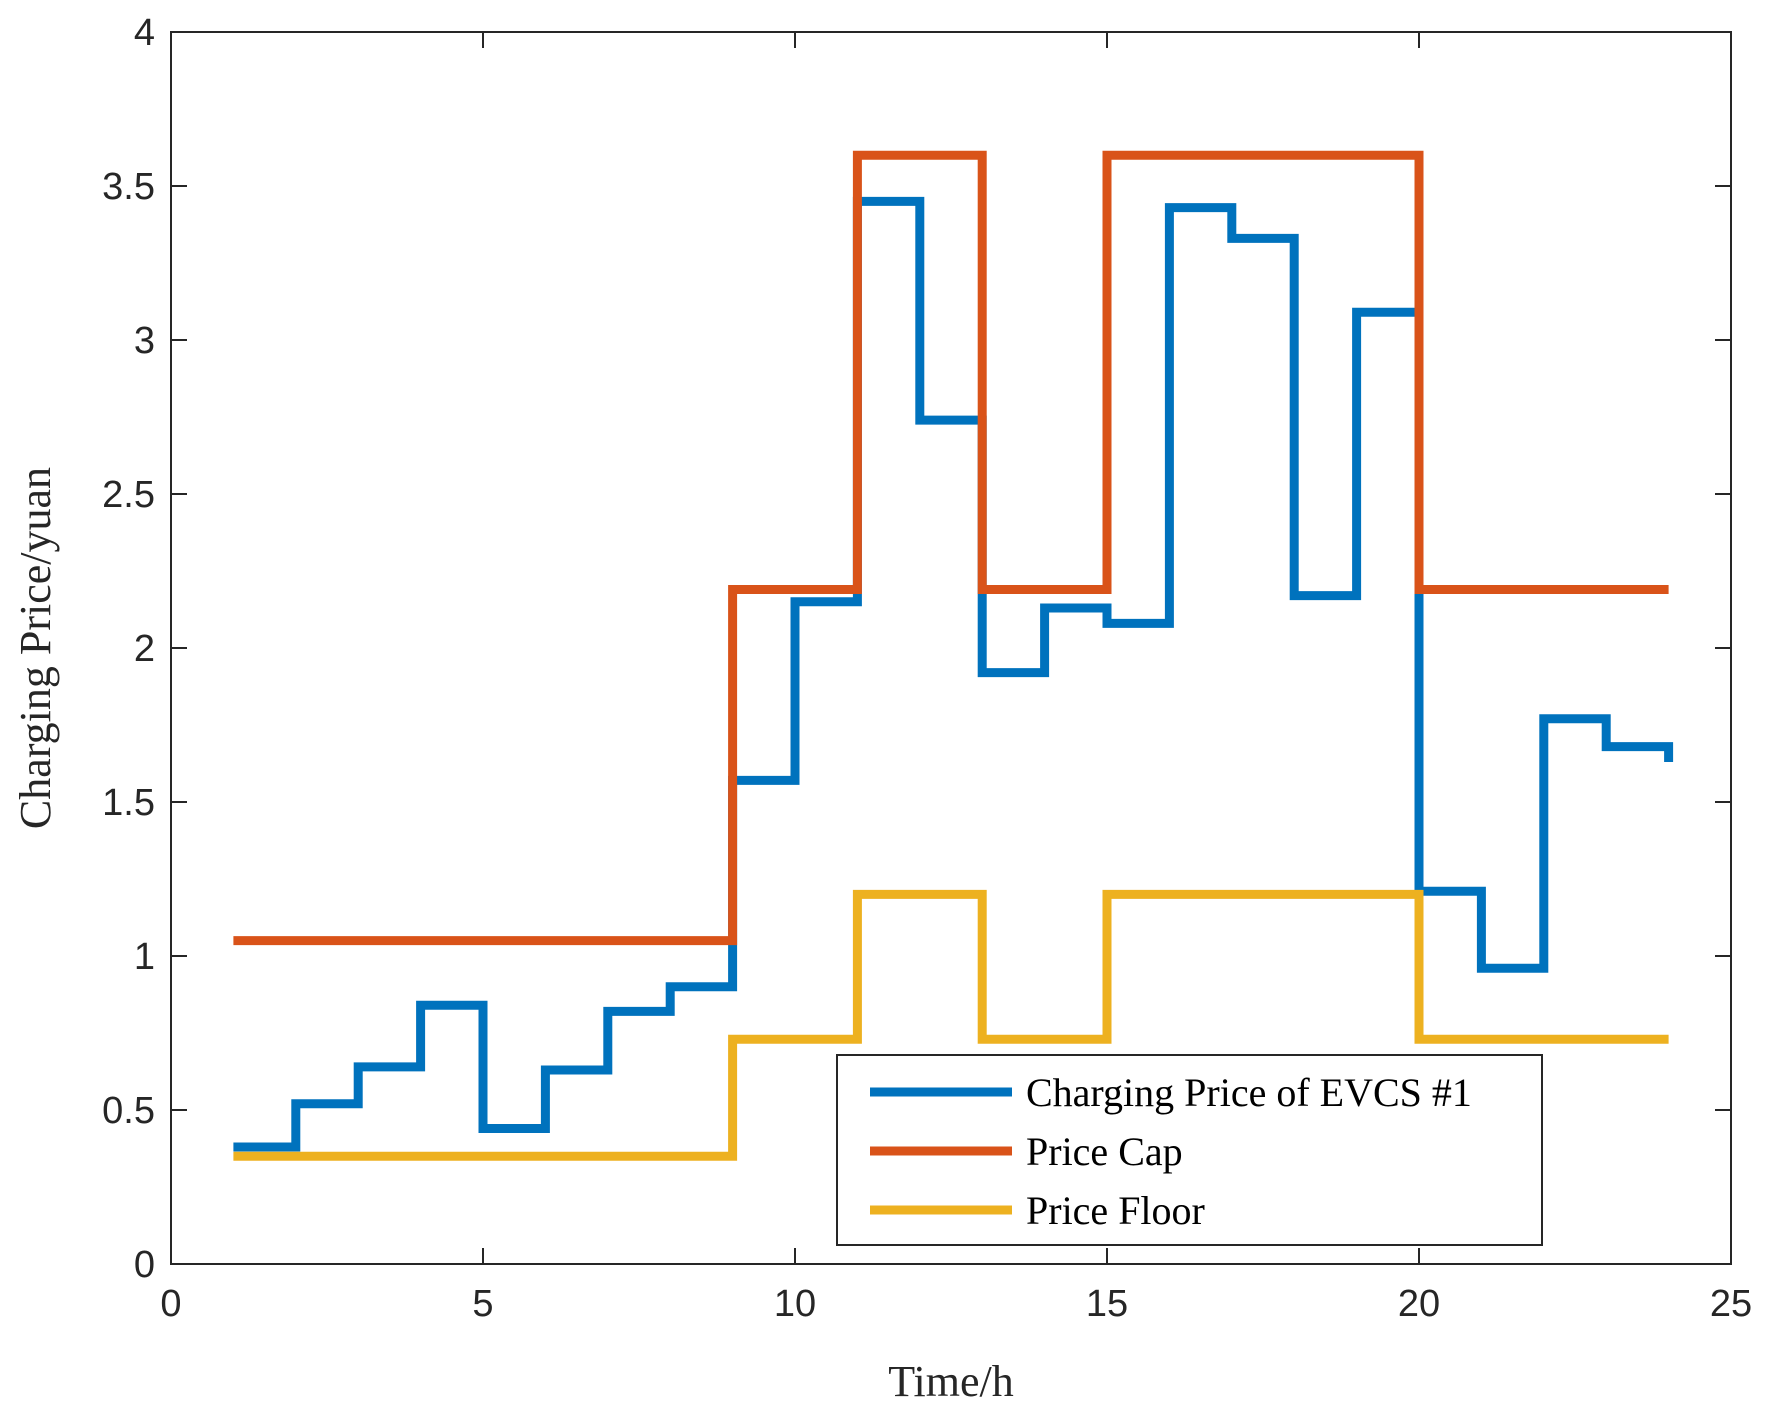 This screenshot has width=1770, height=1421. Describe the element at coordinates (144, 957) in the screenshot. I see `y-tick-label: 1` at that location.